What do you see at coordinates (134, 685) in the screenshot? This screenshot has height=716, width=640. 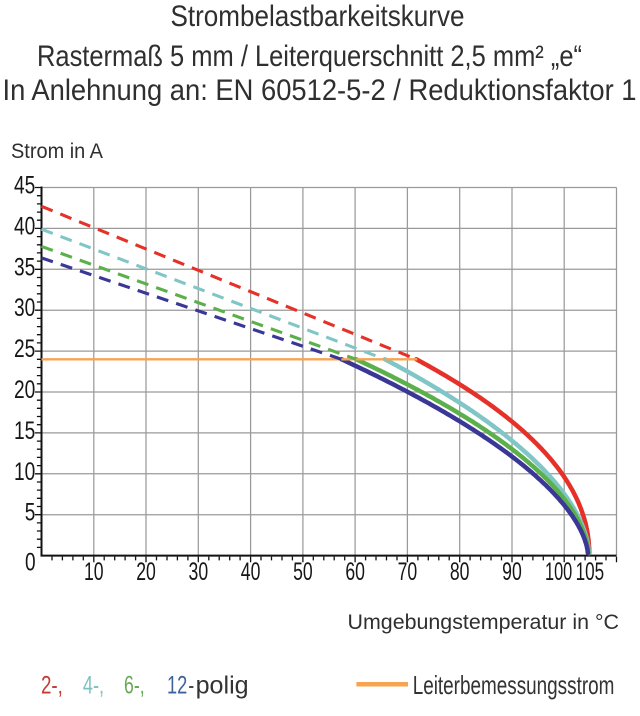 I see `svg-text: 6-,` at bounding box center [134, 685].